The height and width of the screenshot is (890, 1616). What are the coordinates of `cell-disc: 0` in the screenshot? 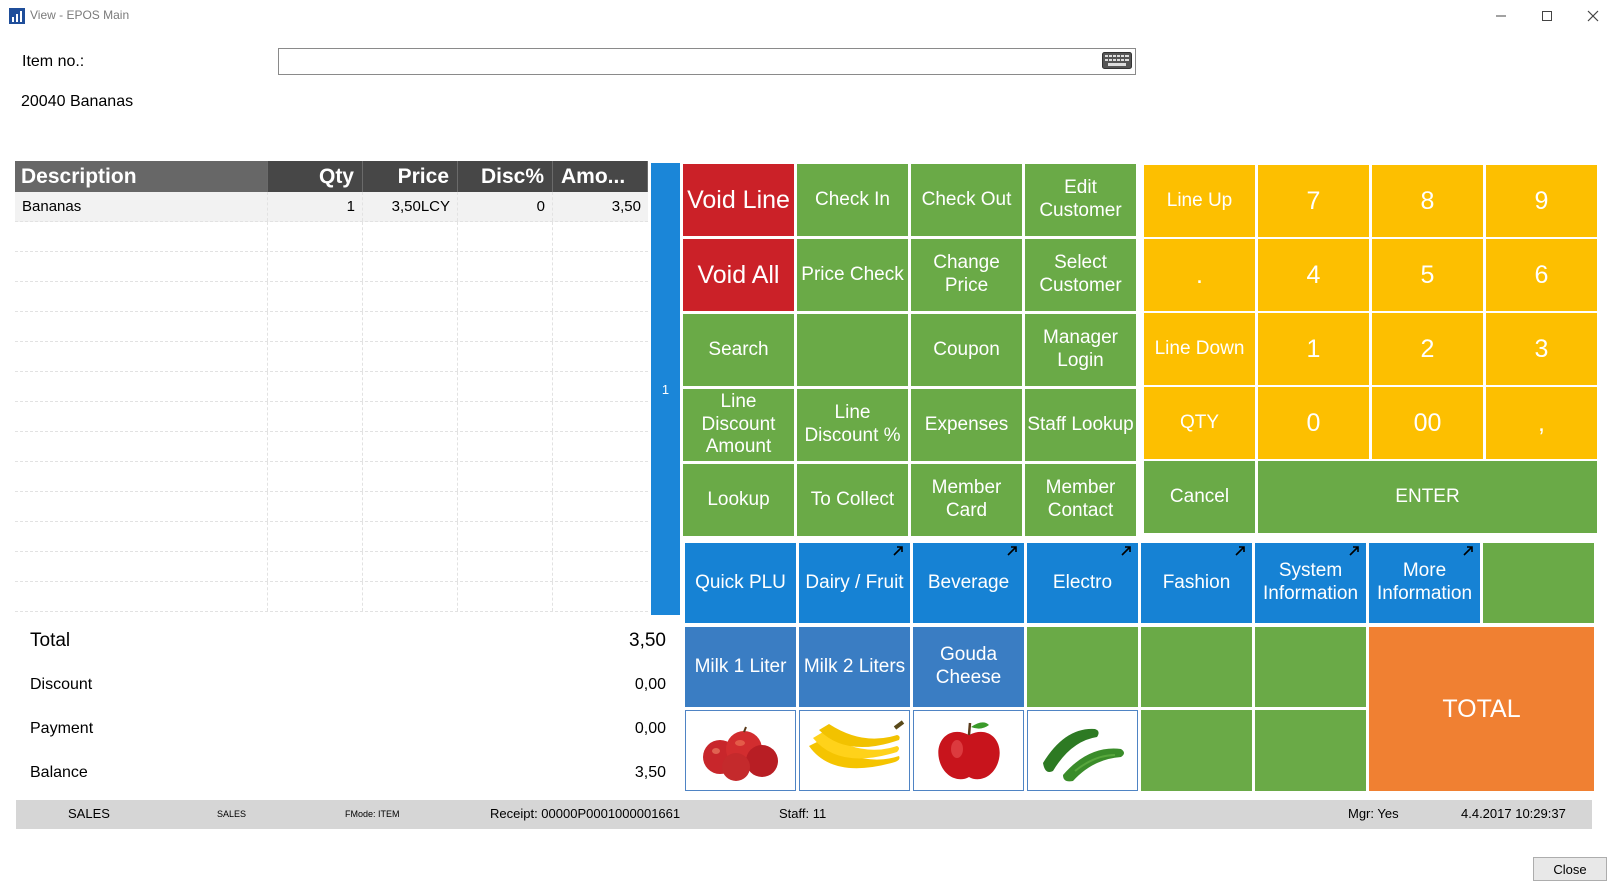 It's located at (505, 206).